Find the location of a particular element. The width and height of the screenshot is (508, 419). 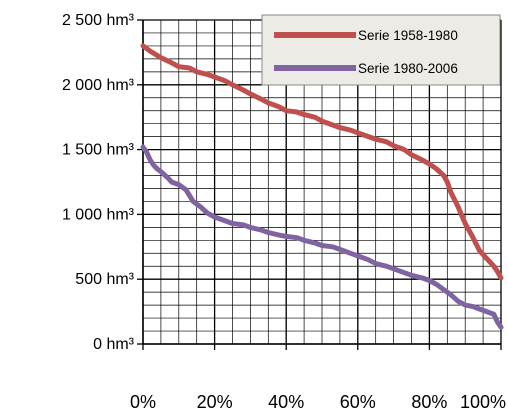

y-tick-label: 1 000 hm³ is located at coordinates (98, 214).